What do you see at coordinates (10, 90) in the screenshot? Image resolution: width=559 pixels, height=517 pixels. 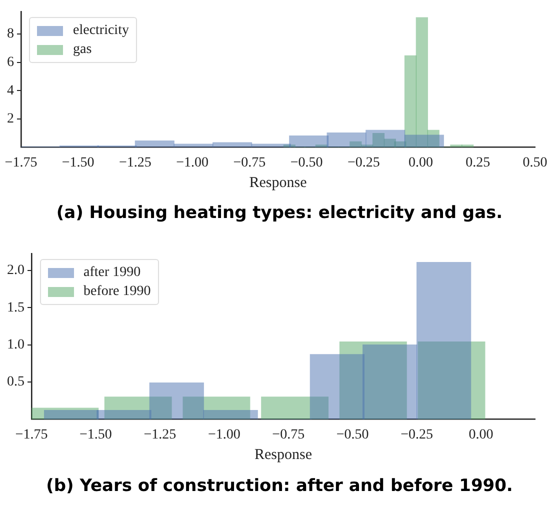 I see `y-tick-label: 4` at bounding box center [10, 90].